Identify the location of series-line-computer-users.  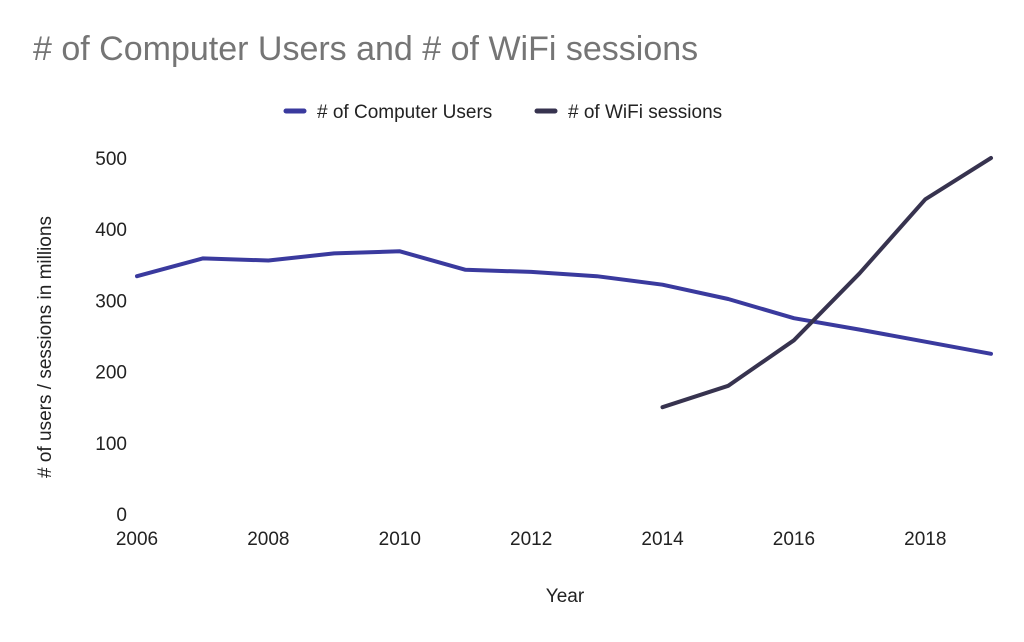
(564, 302).